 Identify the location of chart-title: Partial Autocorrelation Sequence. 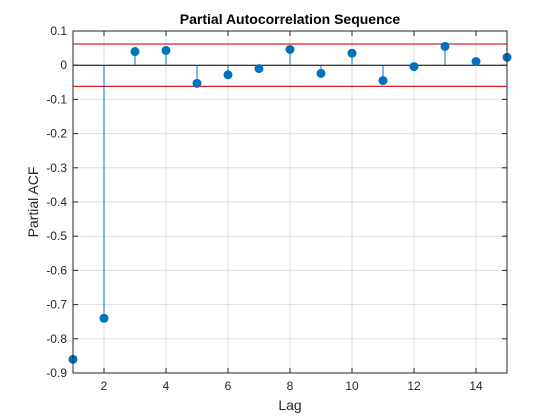
(290, 19).